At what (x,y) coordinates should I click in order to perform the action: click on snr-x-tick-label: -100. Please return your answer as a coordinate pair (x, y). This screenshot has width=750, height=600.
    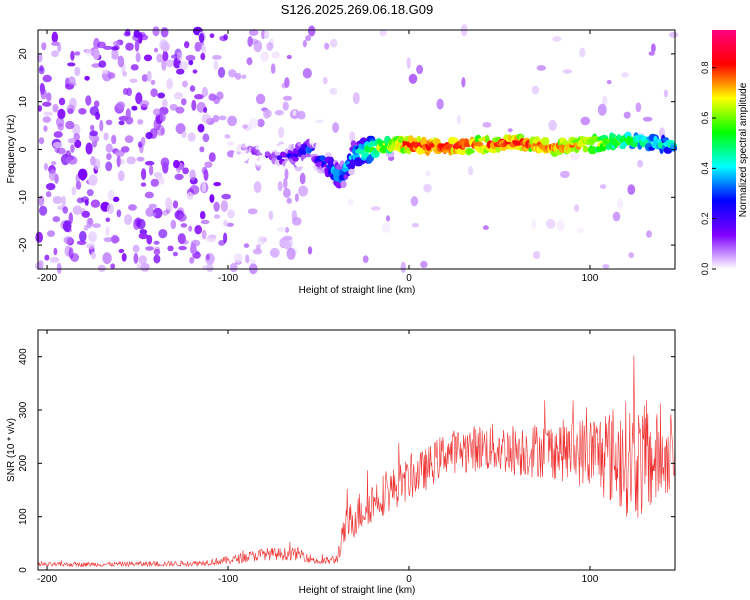
    Looking at the image, I should click on (228, 579).